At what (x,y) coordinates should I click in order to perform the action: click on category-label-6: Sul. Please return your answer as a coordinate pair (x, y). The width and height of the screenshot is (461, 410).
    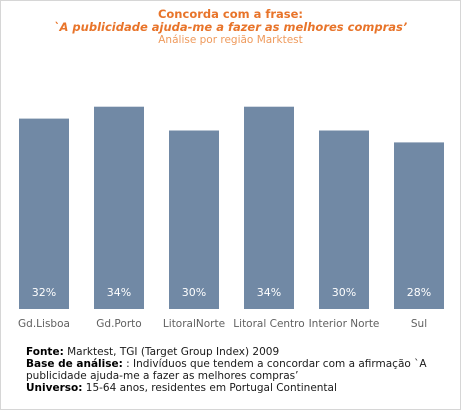
    Looking at the image, I should click on (419, 324).